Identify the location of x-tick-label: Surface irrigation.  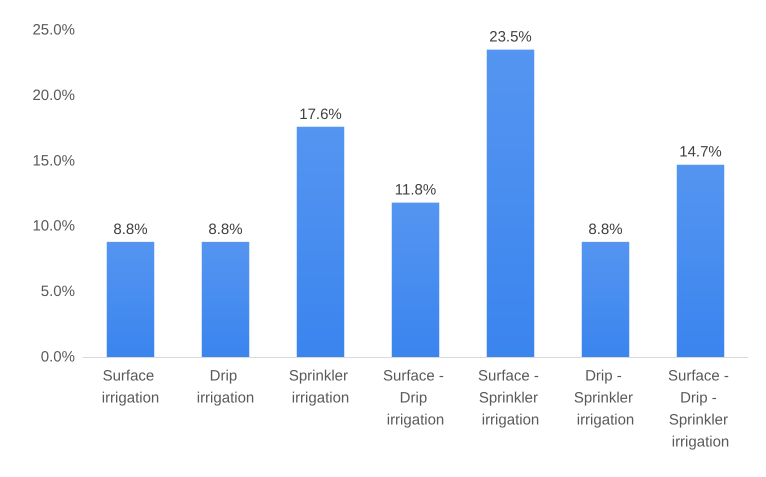
(131, 387).